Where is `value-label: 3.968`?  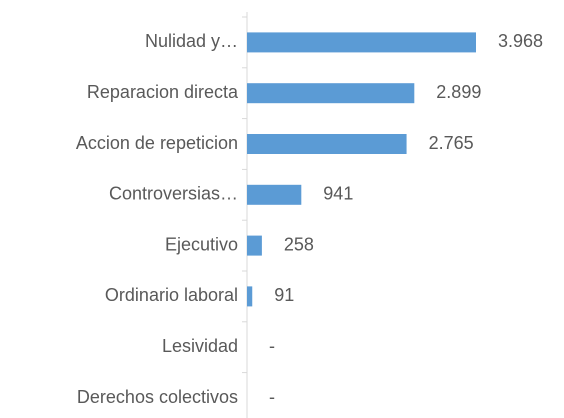 value-label: 3.968 is located at coordinates (520, 41).